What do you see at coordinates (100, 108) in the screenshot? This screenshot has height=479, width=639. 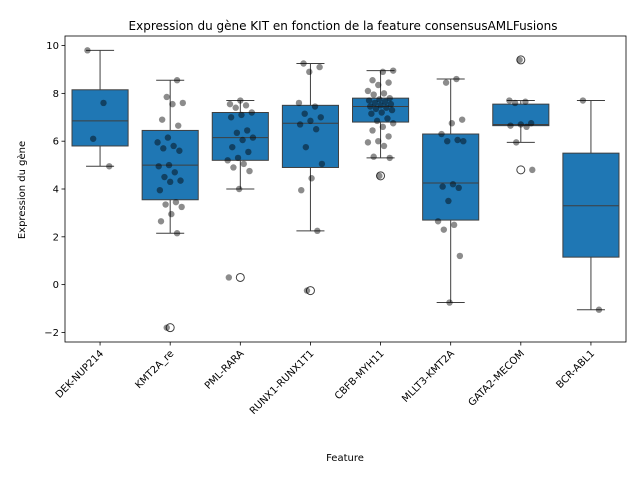 I see `box-group-dek-nup214` at bounding box center [100, 108].